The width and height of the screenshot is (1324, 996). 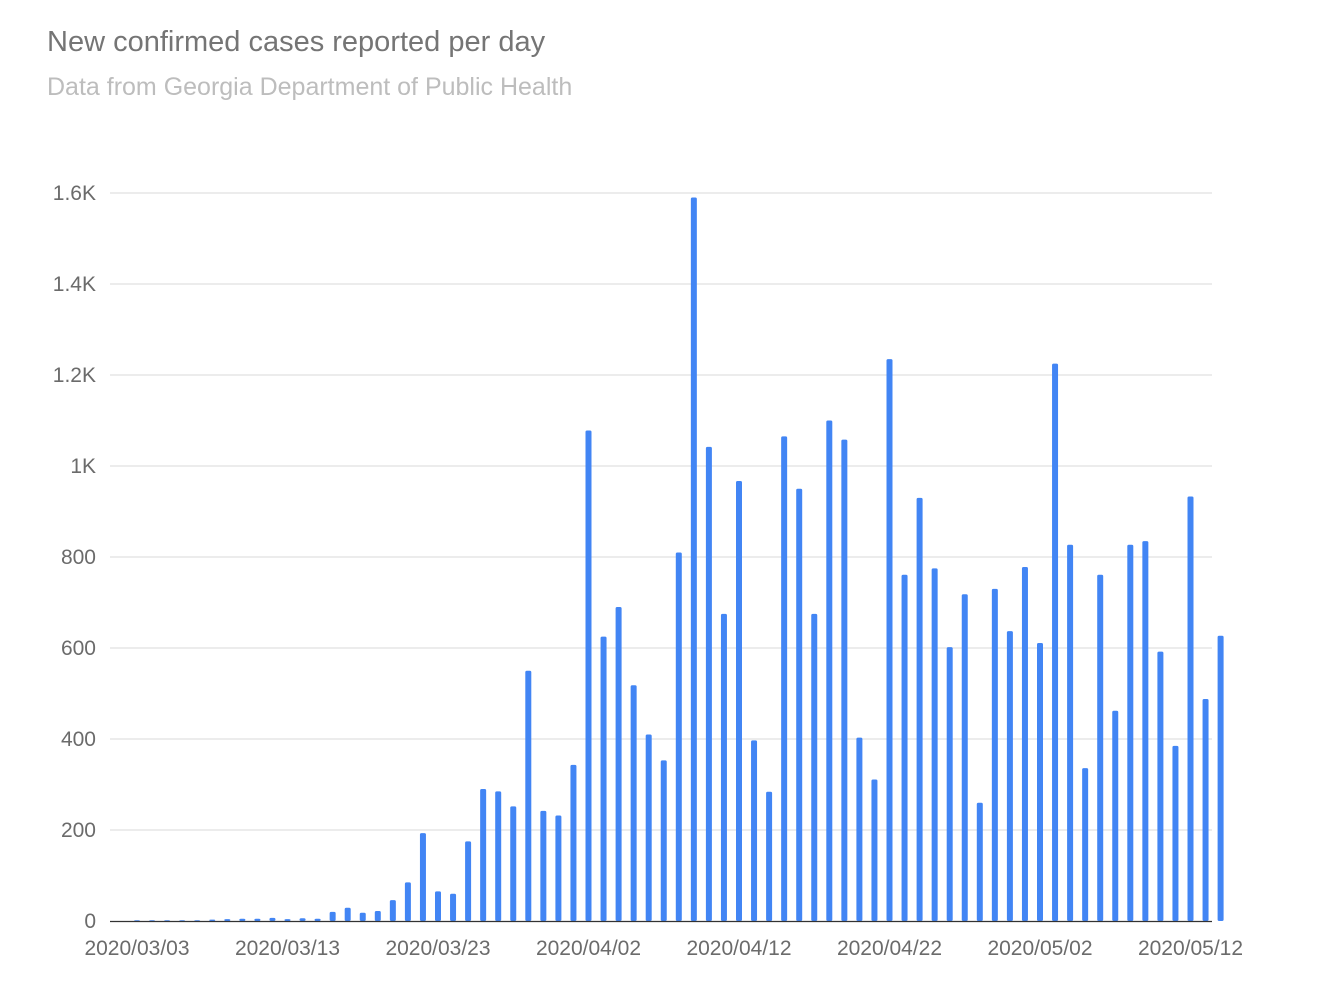 I want to click on x-tick-label: 2020/04/02, so click(x=588, y=948).